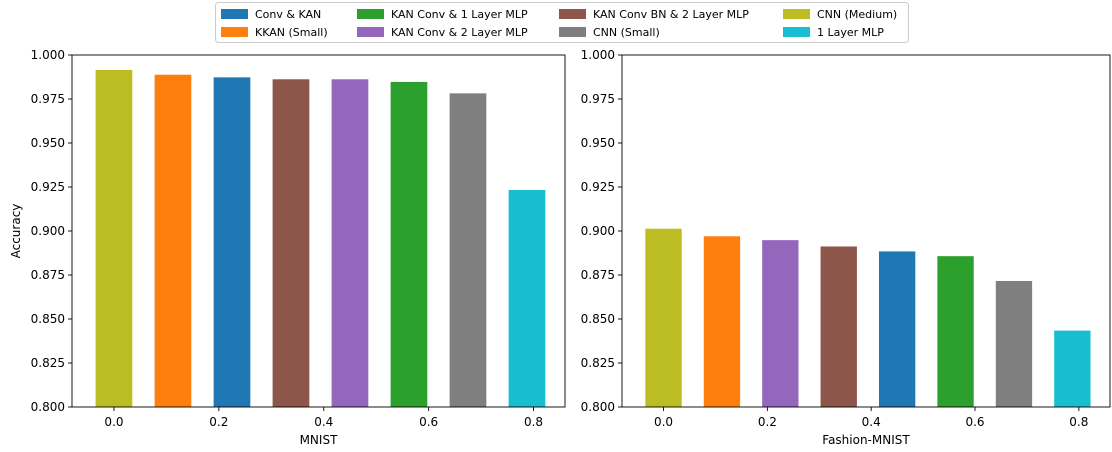 The width and height of the screenshot is (1112, 452). What do you see at coordinates (16, 231) in the screenshot?
I see `y-axis-label: Accuracy` at bounding box center [16, 231].